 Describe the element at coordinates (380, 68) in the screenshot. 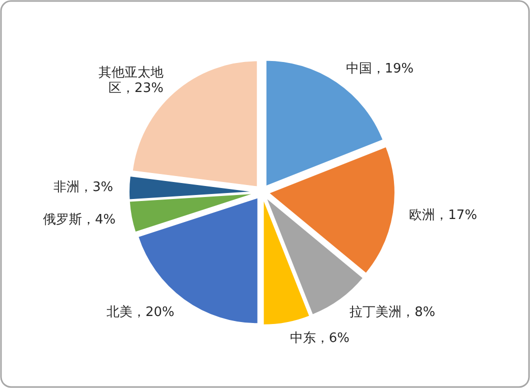

I see `slice-label: 中国，19%` at that location.